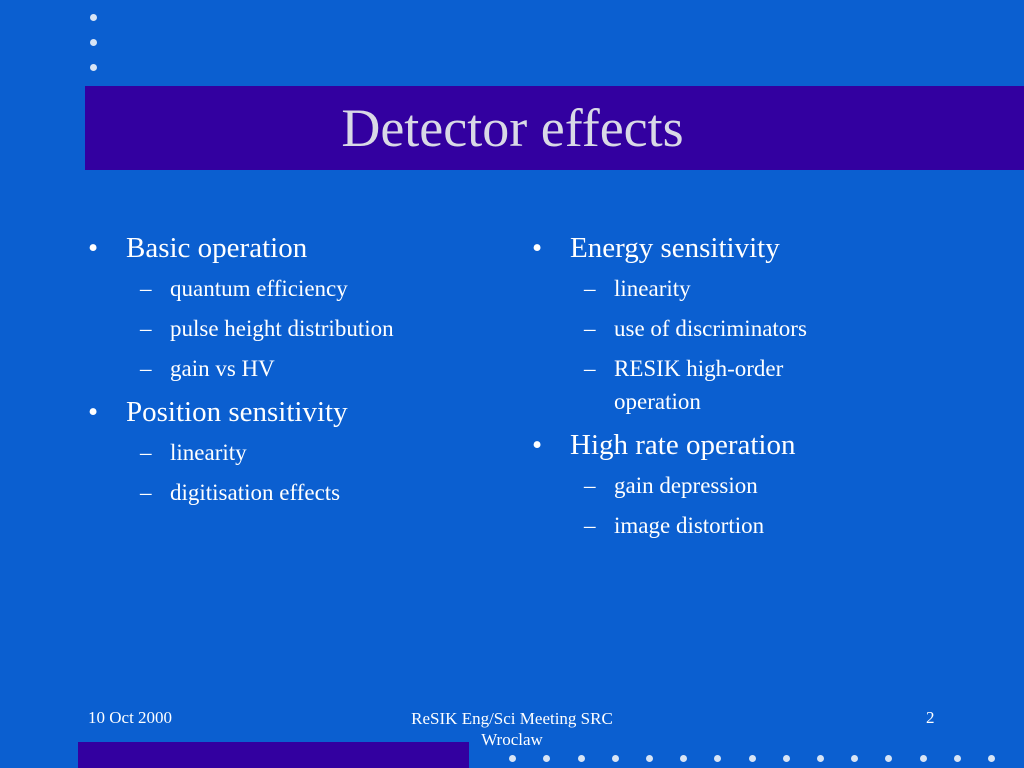 This screenshot has width=1024, height=768. I want to click on title-band, so click(554, 128).